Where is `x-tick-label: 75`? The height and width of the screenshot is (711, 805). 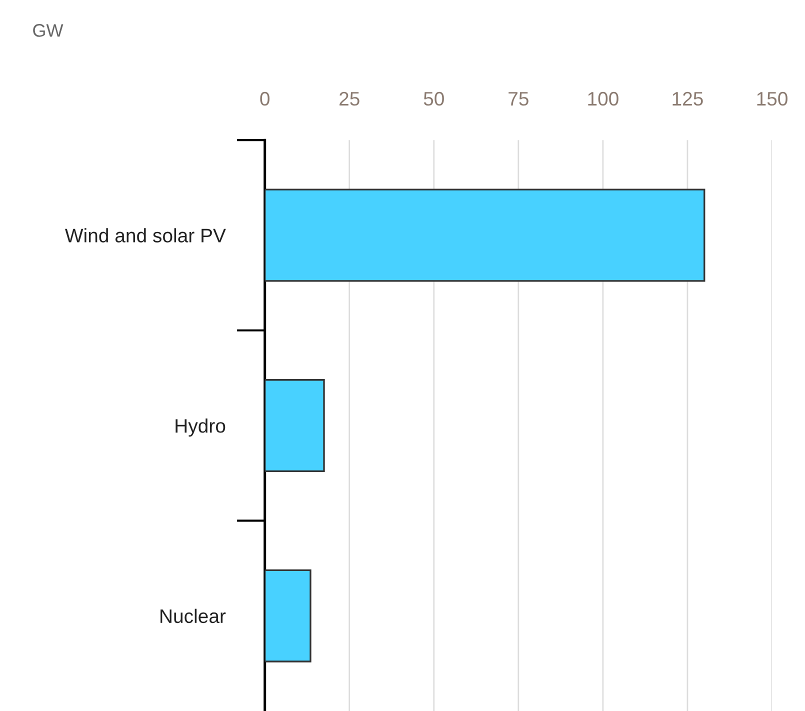 x-tick-label: 75 is located at coordinates (518, 99).